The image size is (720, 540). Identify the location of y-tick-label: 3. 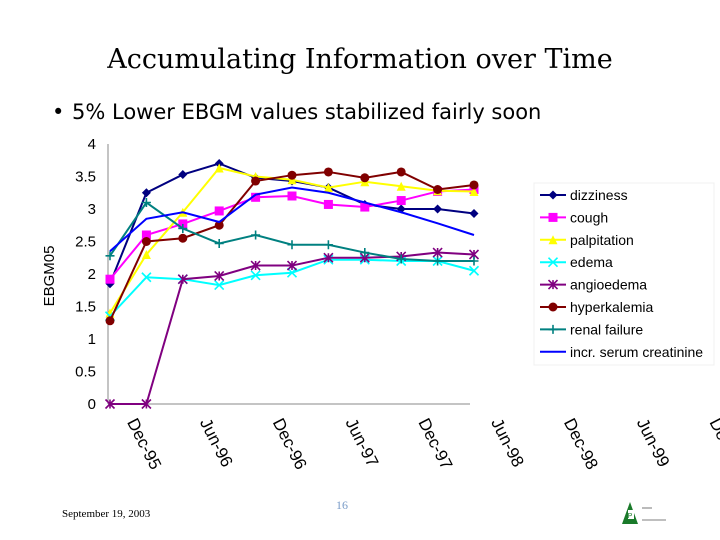
(92, 209).